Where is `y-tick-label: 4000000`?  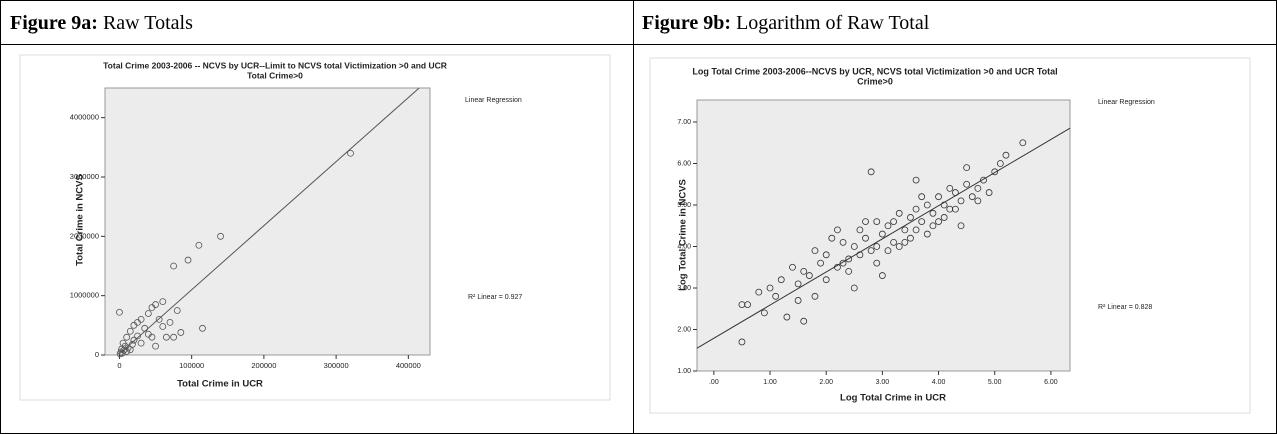 y-tick-label: 4000000 is located at coordinates (84, 117).